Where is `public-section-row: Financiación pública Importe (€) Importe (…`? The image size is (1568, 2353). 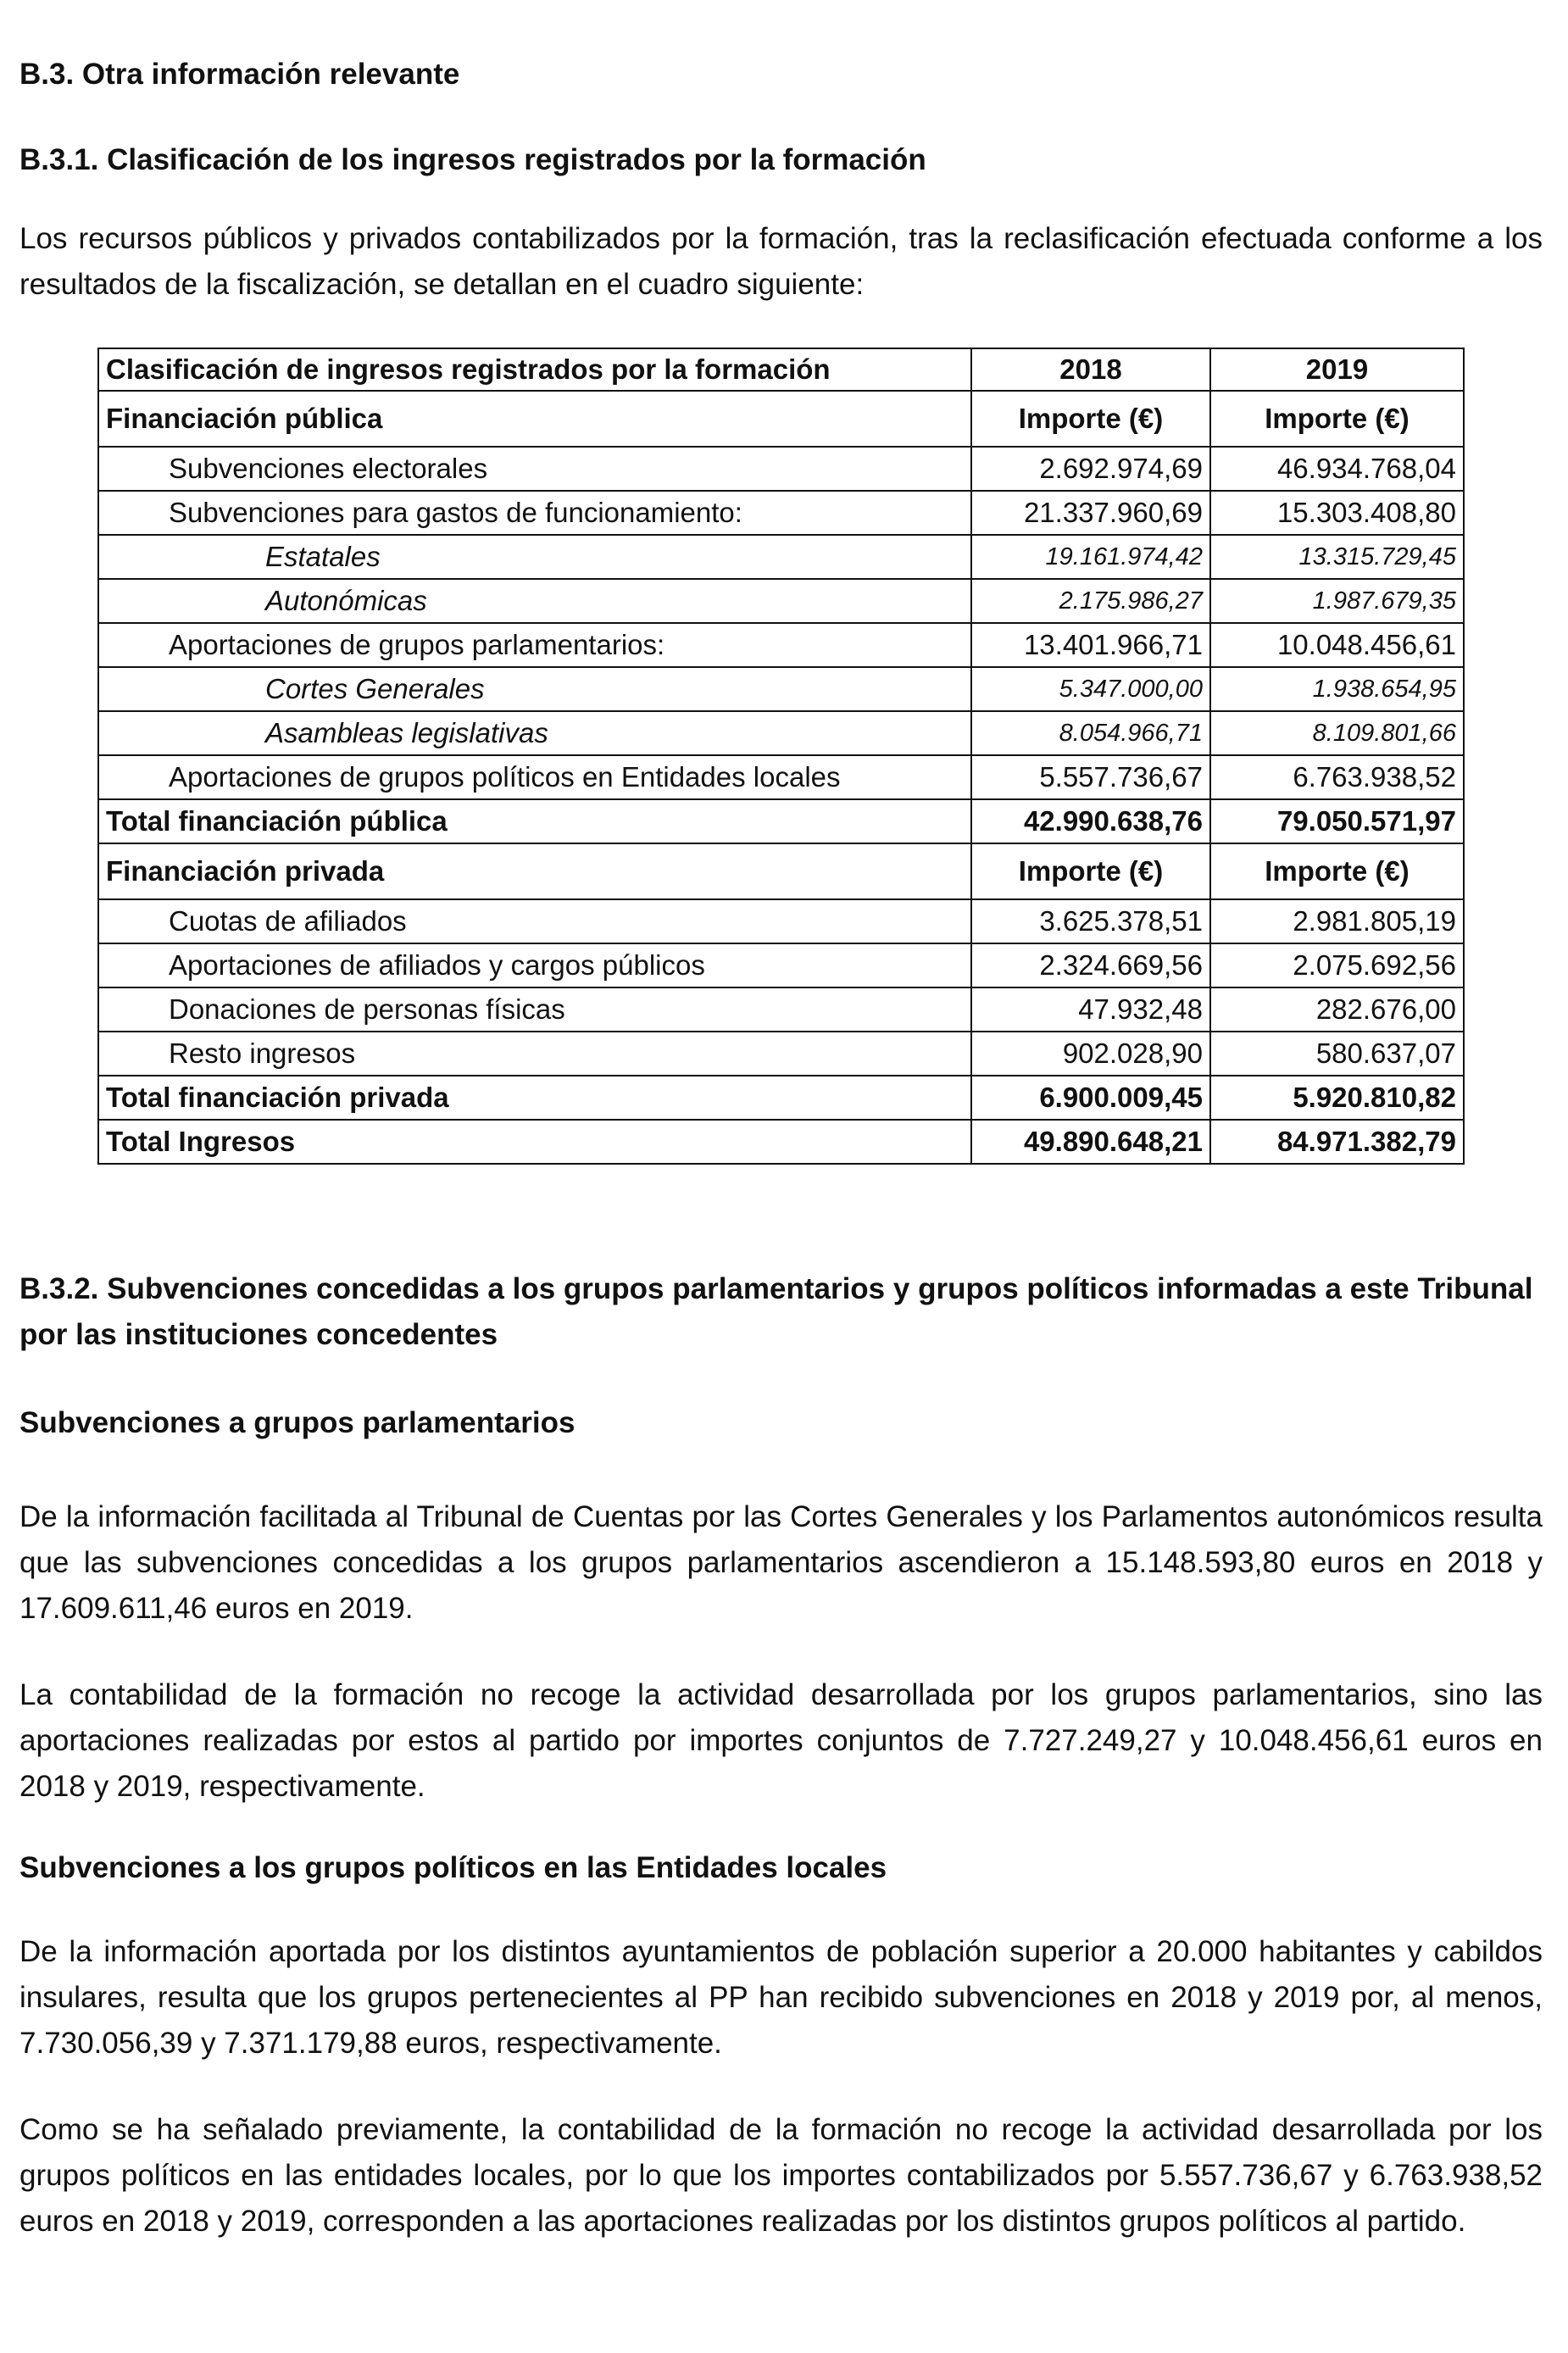
public-section-row: Financiación pública Importe (€) Importe (… is located at coordinates (781, 419).